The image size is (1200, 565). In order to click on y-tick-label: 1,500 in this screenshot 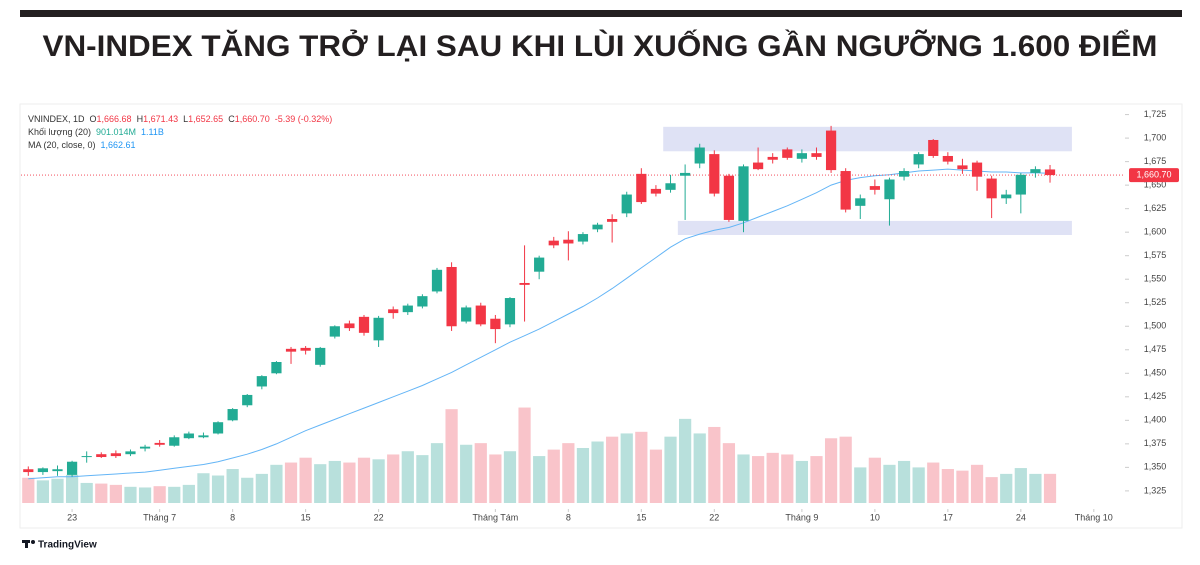, I will do `click(1155, 326)`.